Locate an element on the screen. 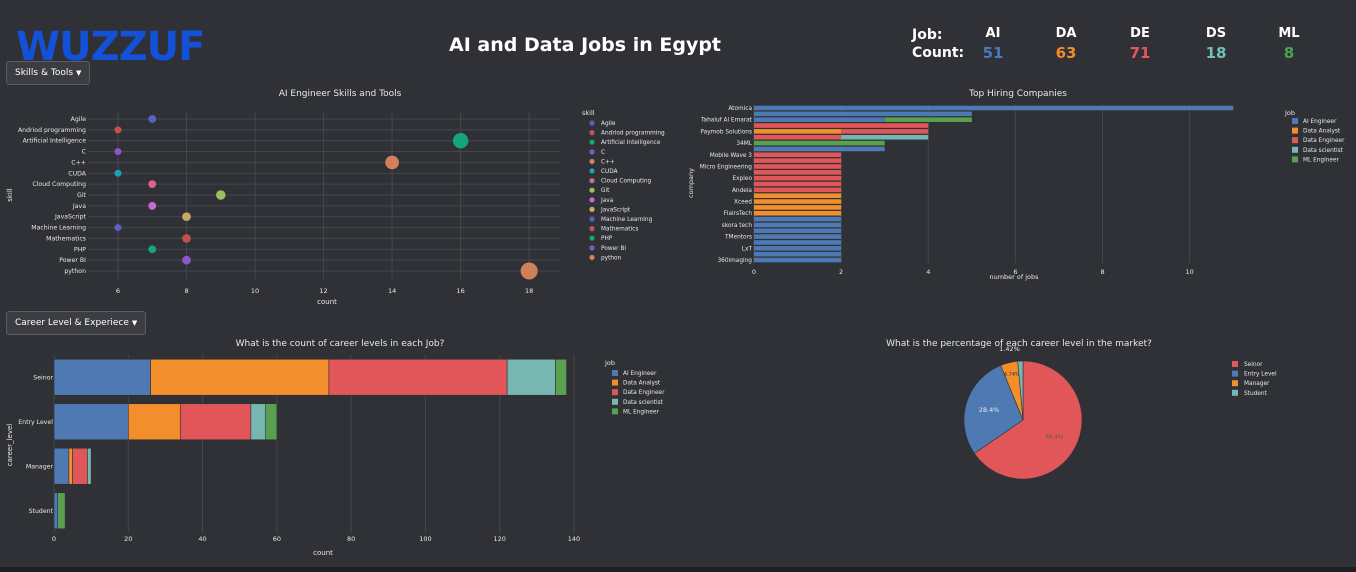  x-tick-label: 8 is located at coordinates (186, 291).